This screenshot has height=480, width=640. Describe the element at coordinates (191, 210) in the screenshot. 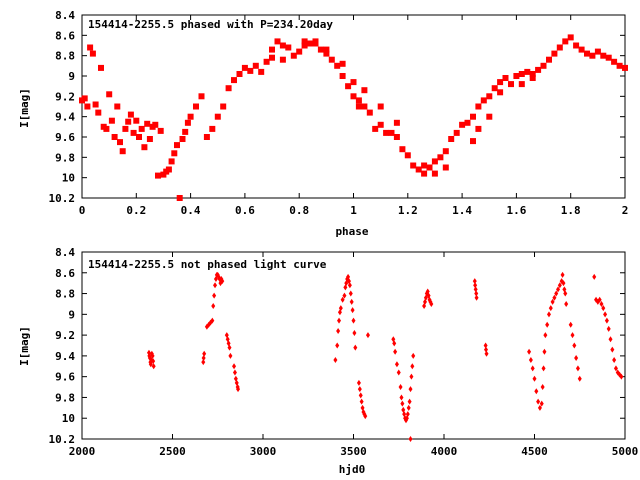

I see `x-tick-label: 0.4` at that location.